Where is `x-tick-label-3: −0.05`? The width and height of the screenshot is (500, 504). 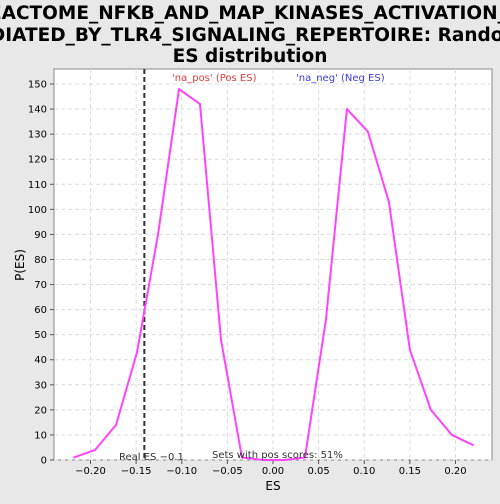
x-tick-label-3: −0.05 is located at coordinates (227, 471).